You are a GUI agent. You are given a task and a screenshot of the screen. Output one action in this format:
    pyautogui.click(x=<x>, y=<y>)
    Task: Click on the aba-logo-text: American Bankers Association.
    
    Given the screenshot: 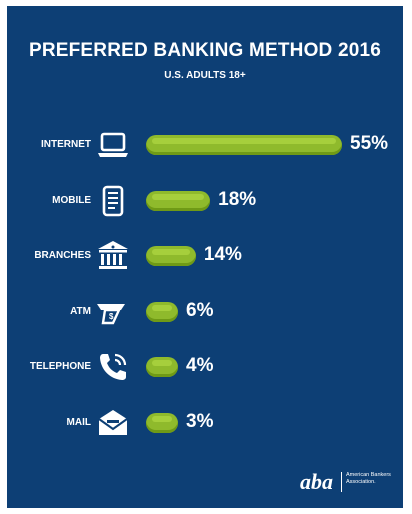 What is the action you would take?
    pyautogui.click(x=368, y=478)
    